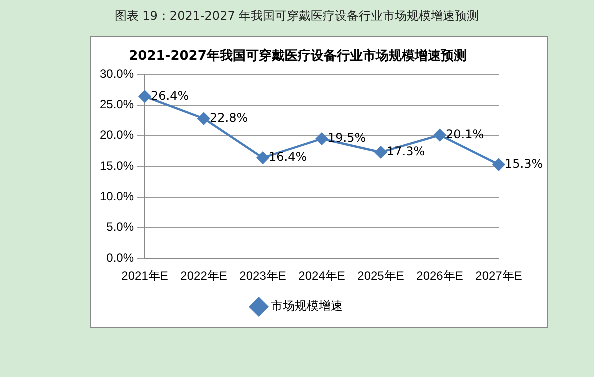 This screenshot has width=594, height=377. What do you see at coordinates (204, 276) in the screenshot?
I see `x-tick-label: 2022年E` at bounding box center [204, 276].